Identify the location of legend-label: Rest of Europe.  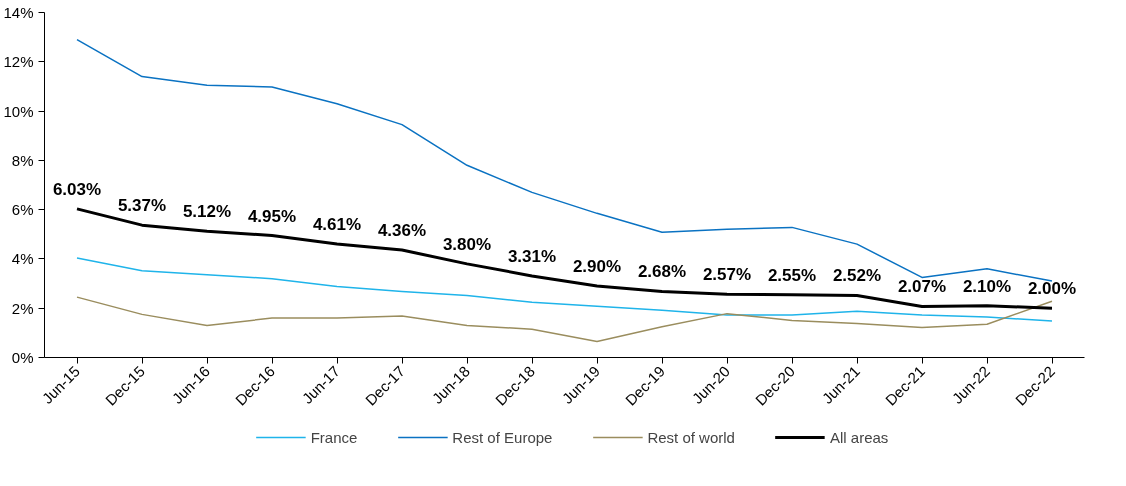
(502, 437).